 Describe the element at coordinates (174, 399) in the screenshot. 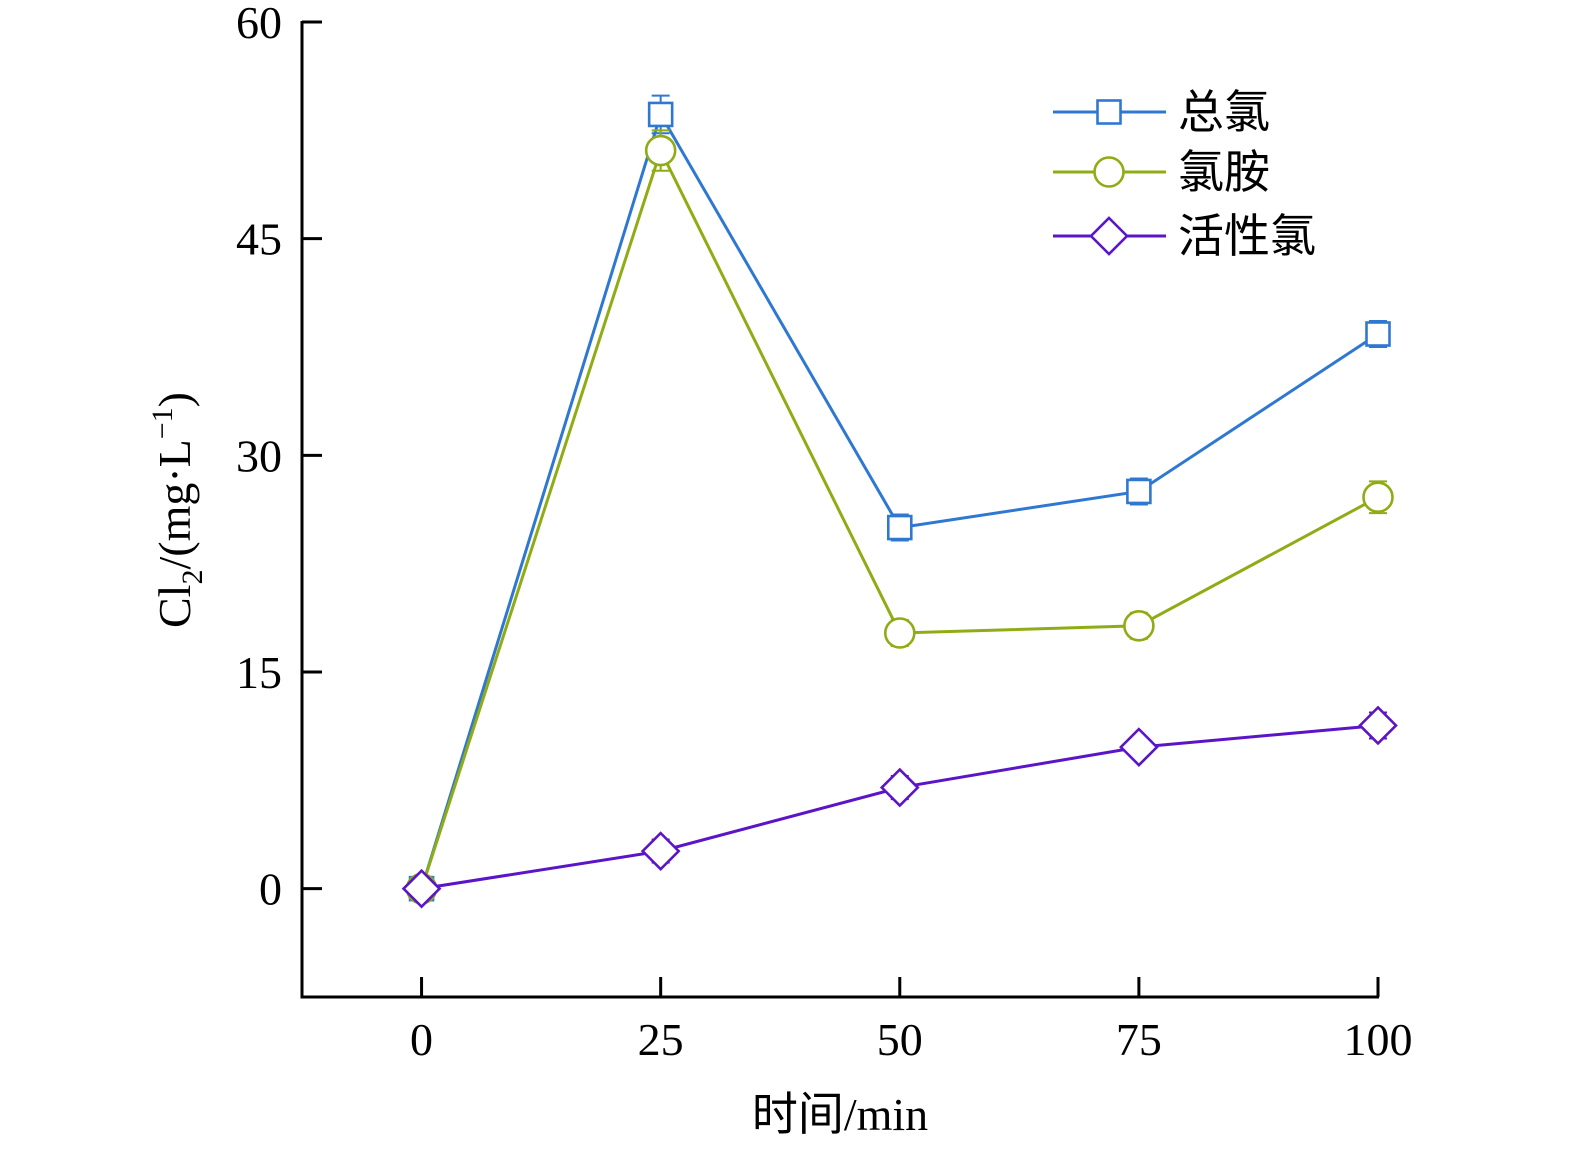

I see `y-axis-title-suffix: )` at that location.